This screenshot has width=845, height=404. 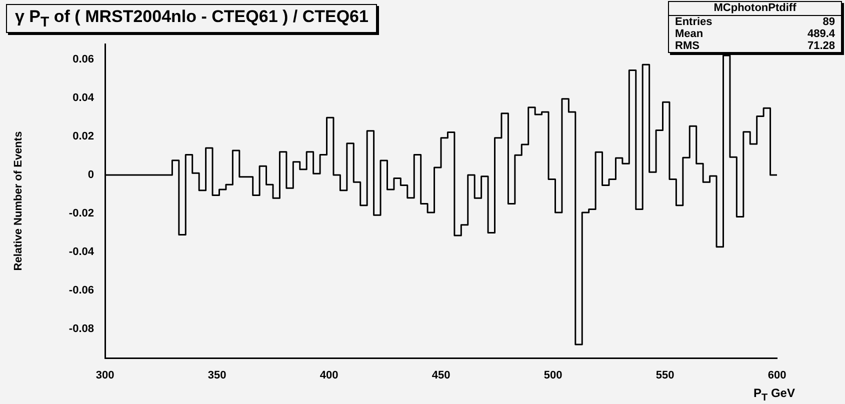 I want to click on y-tick-label: 0, so click(x=91, y=175).